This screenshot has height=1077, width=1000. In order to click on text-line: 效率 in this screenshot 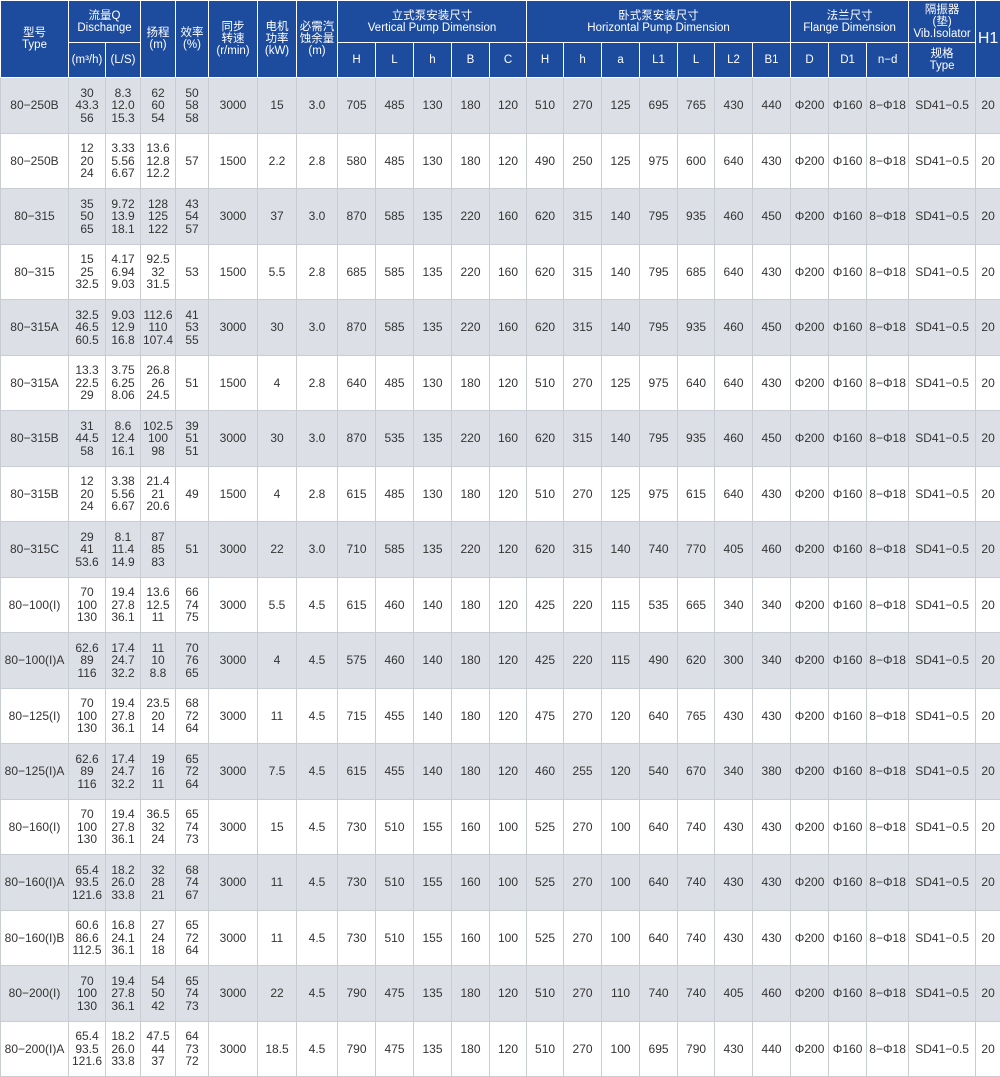, I will do `click(192, 33)`.